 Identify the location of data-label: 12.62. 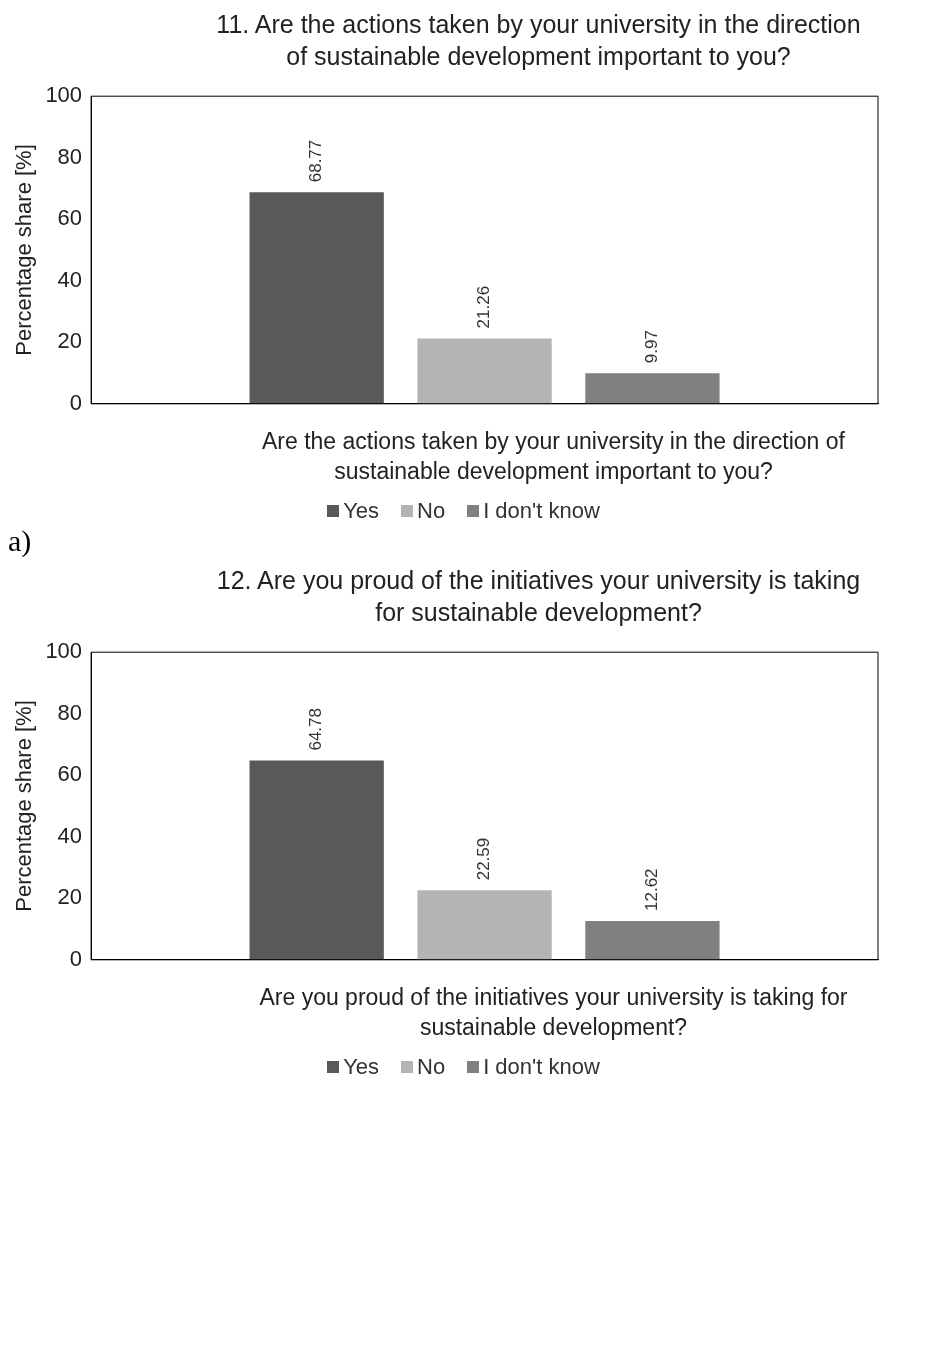
(652, 889).